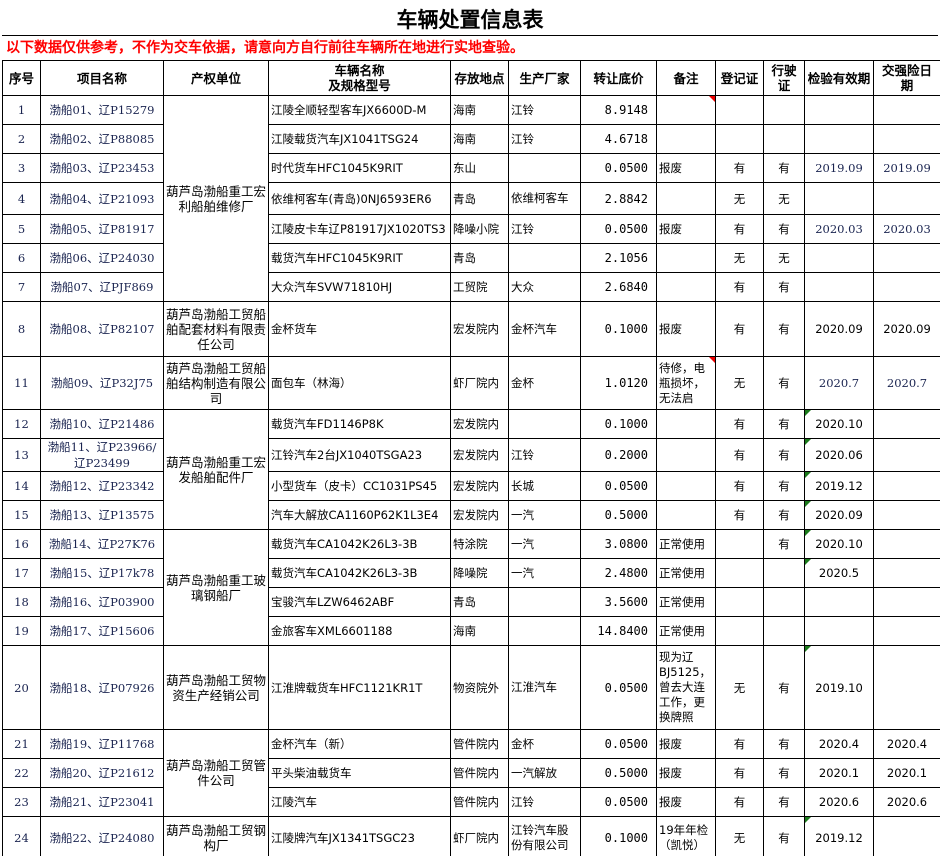  What do you see at coordinates (618, 110) in the screenshot?
I see `cell-price: 8.9148` at bounding box center [618, 110].